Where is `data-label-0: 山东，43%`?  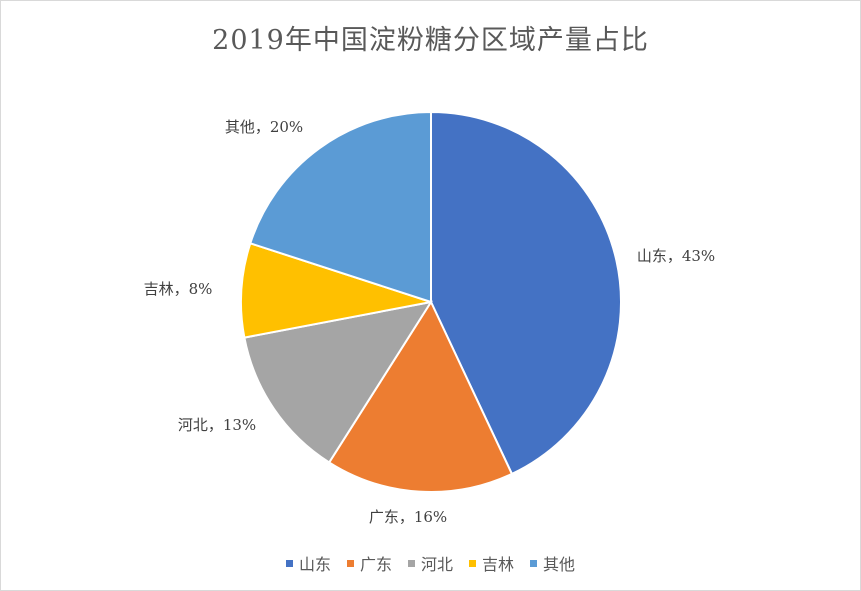 data-label-0: 山东，43% is located at coordinates (676, 256).